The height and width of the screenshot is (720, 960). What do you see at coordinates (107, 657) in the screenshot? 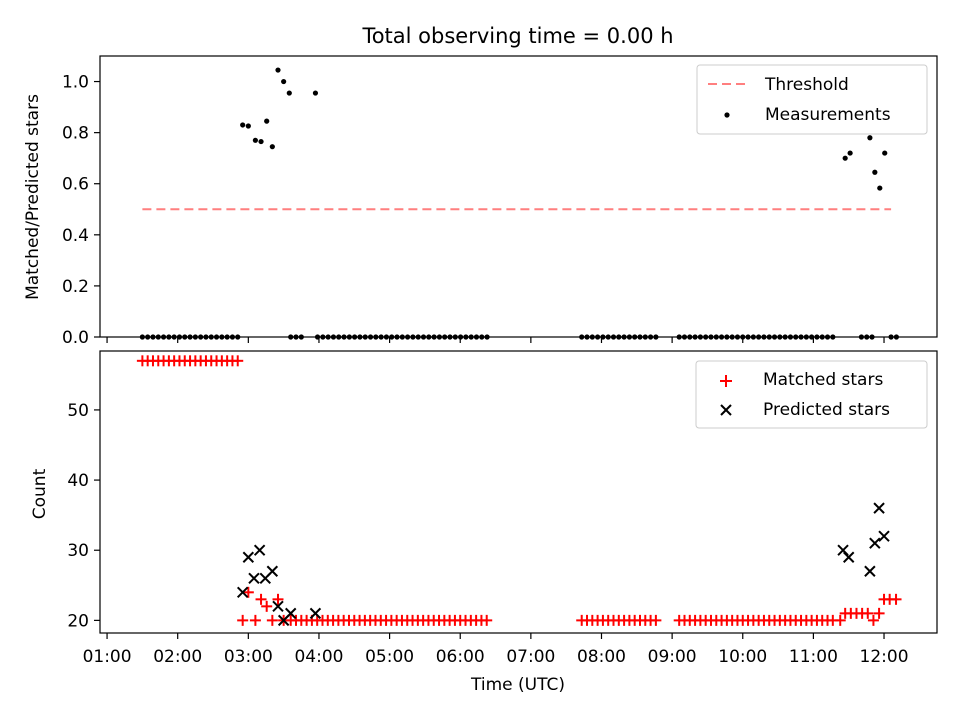
I see `x-tick-label: 01:00` at bounding box center [107, 657].